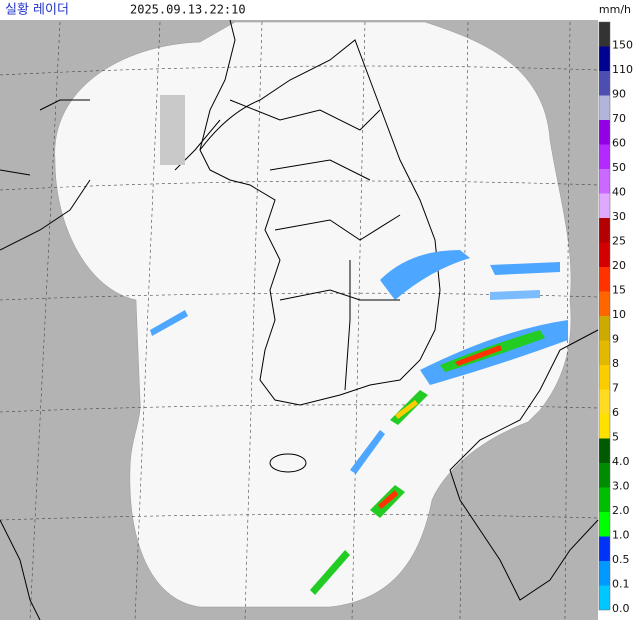  I want to click on legend-label: 90, so click(619, 94).